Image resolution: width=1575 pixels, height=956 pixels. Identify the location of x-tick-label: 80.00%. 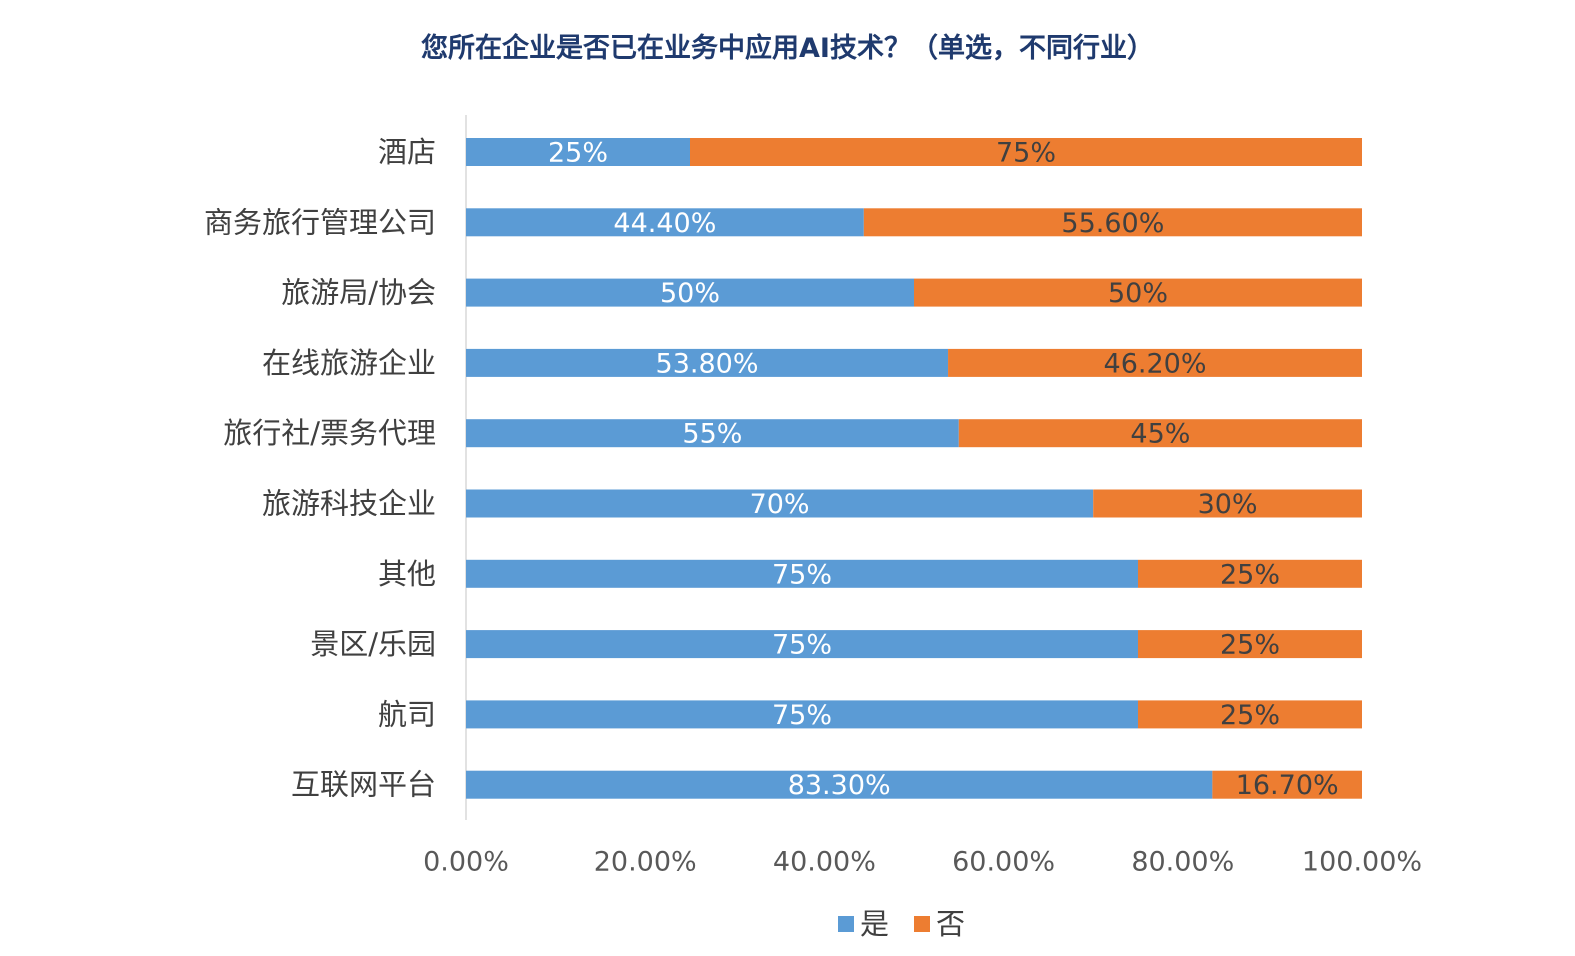
(1182, 862).